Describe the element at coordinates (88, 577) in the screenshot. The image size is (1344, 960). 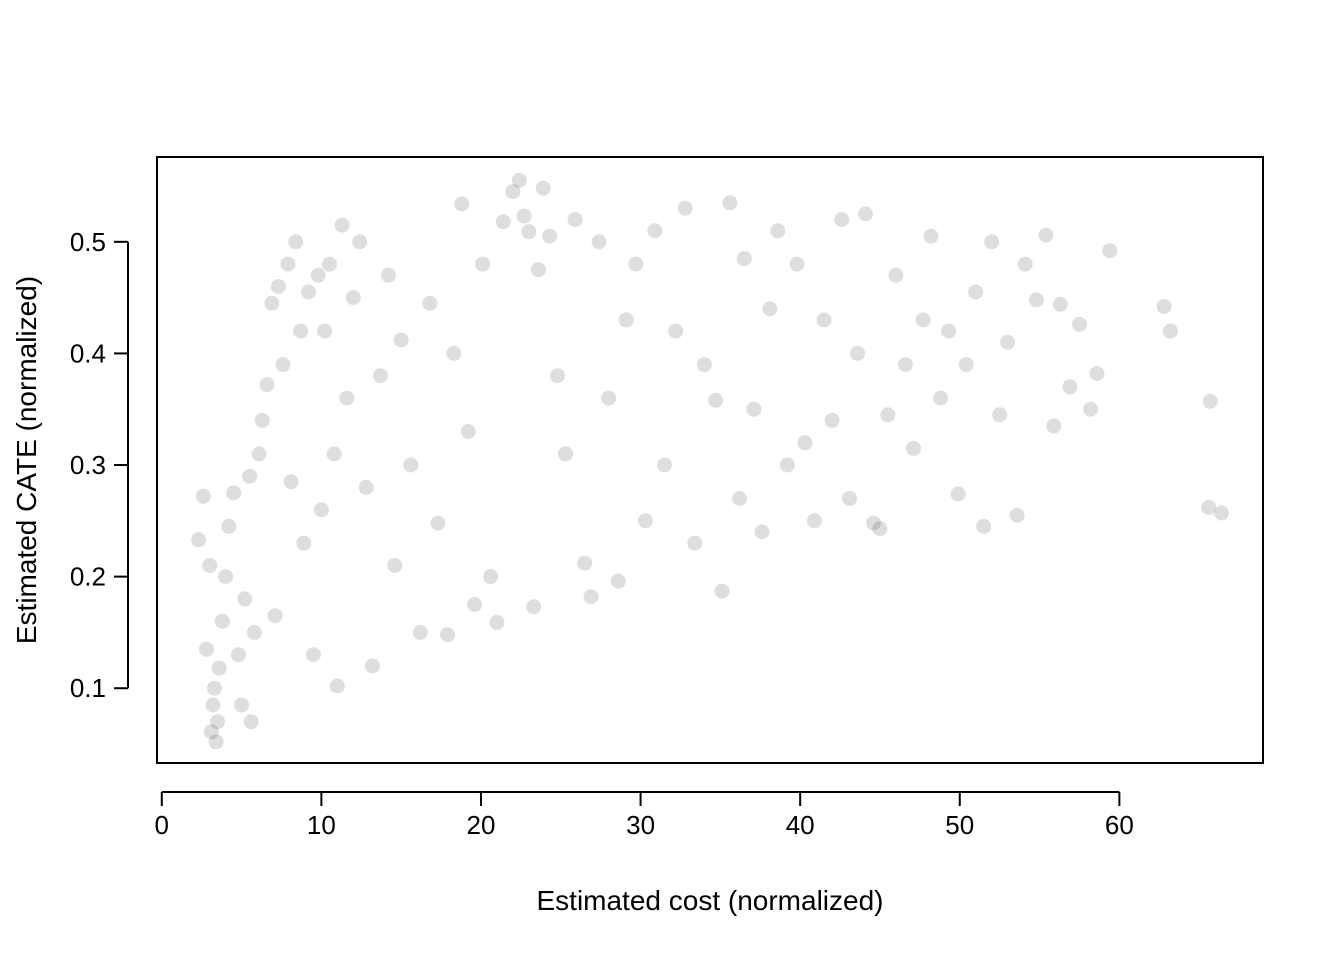
I see `y-tick-label: 0.2` at that location.